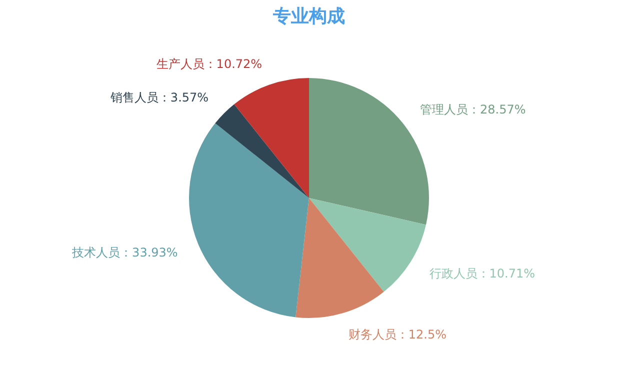 The height and width of the screenshot is (382, 618). Describe the element at coordinates (124, 252) in the screenshot. I see `slice-label: 技术人员：33.93%` at that location.